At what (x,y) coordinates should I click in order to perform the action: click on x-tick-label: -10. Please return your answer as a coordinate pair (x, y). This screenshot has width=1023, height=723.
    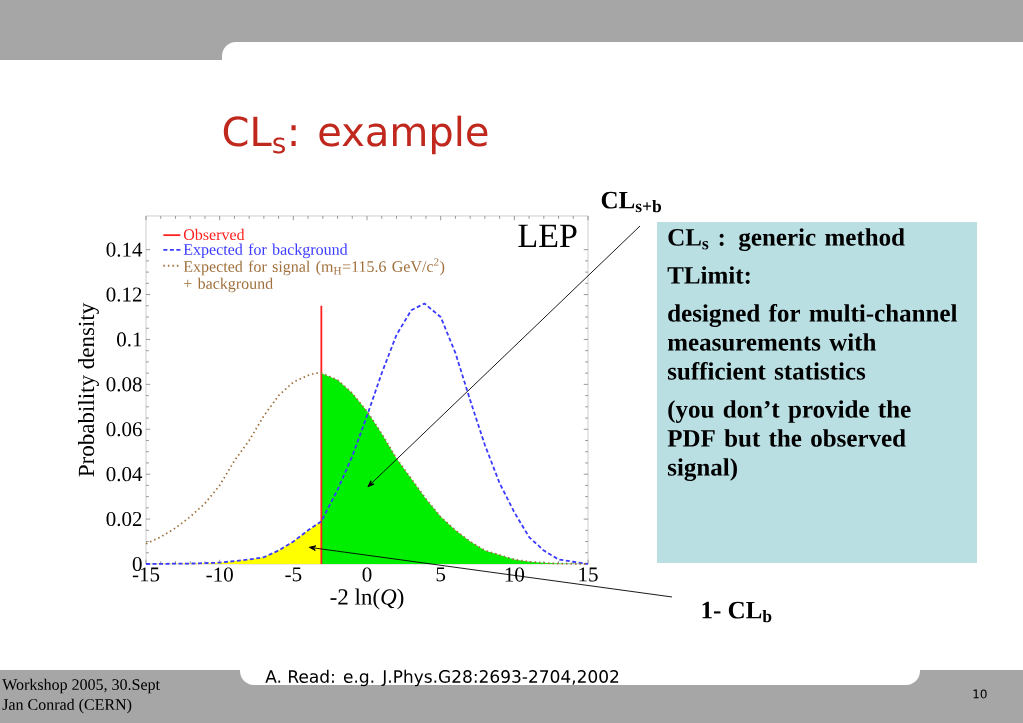
    Looking at the image, I should click on (219, 574).